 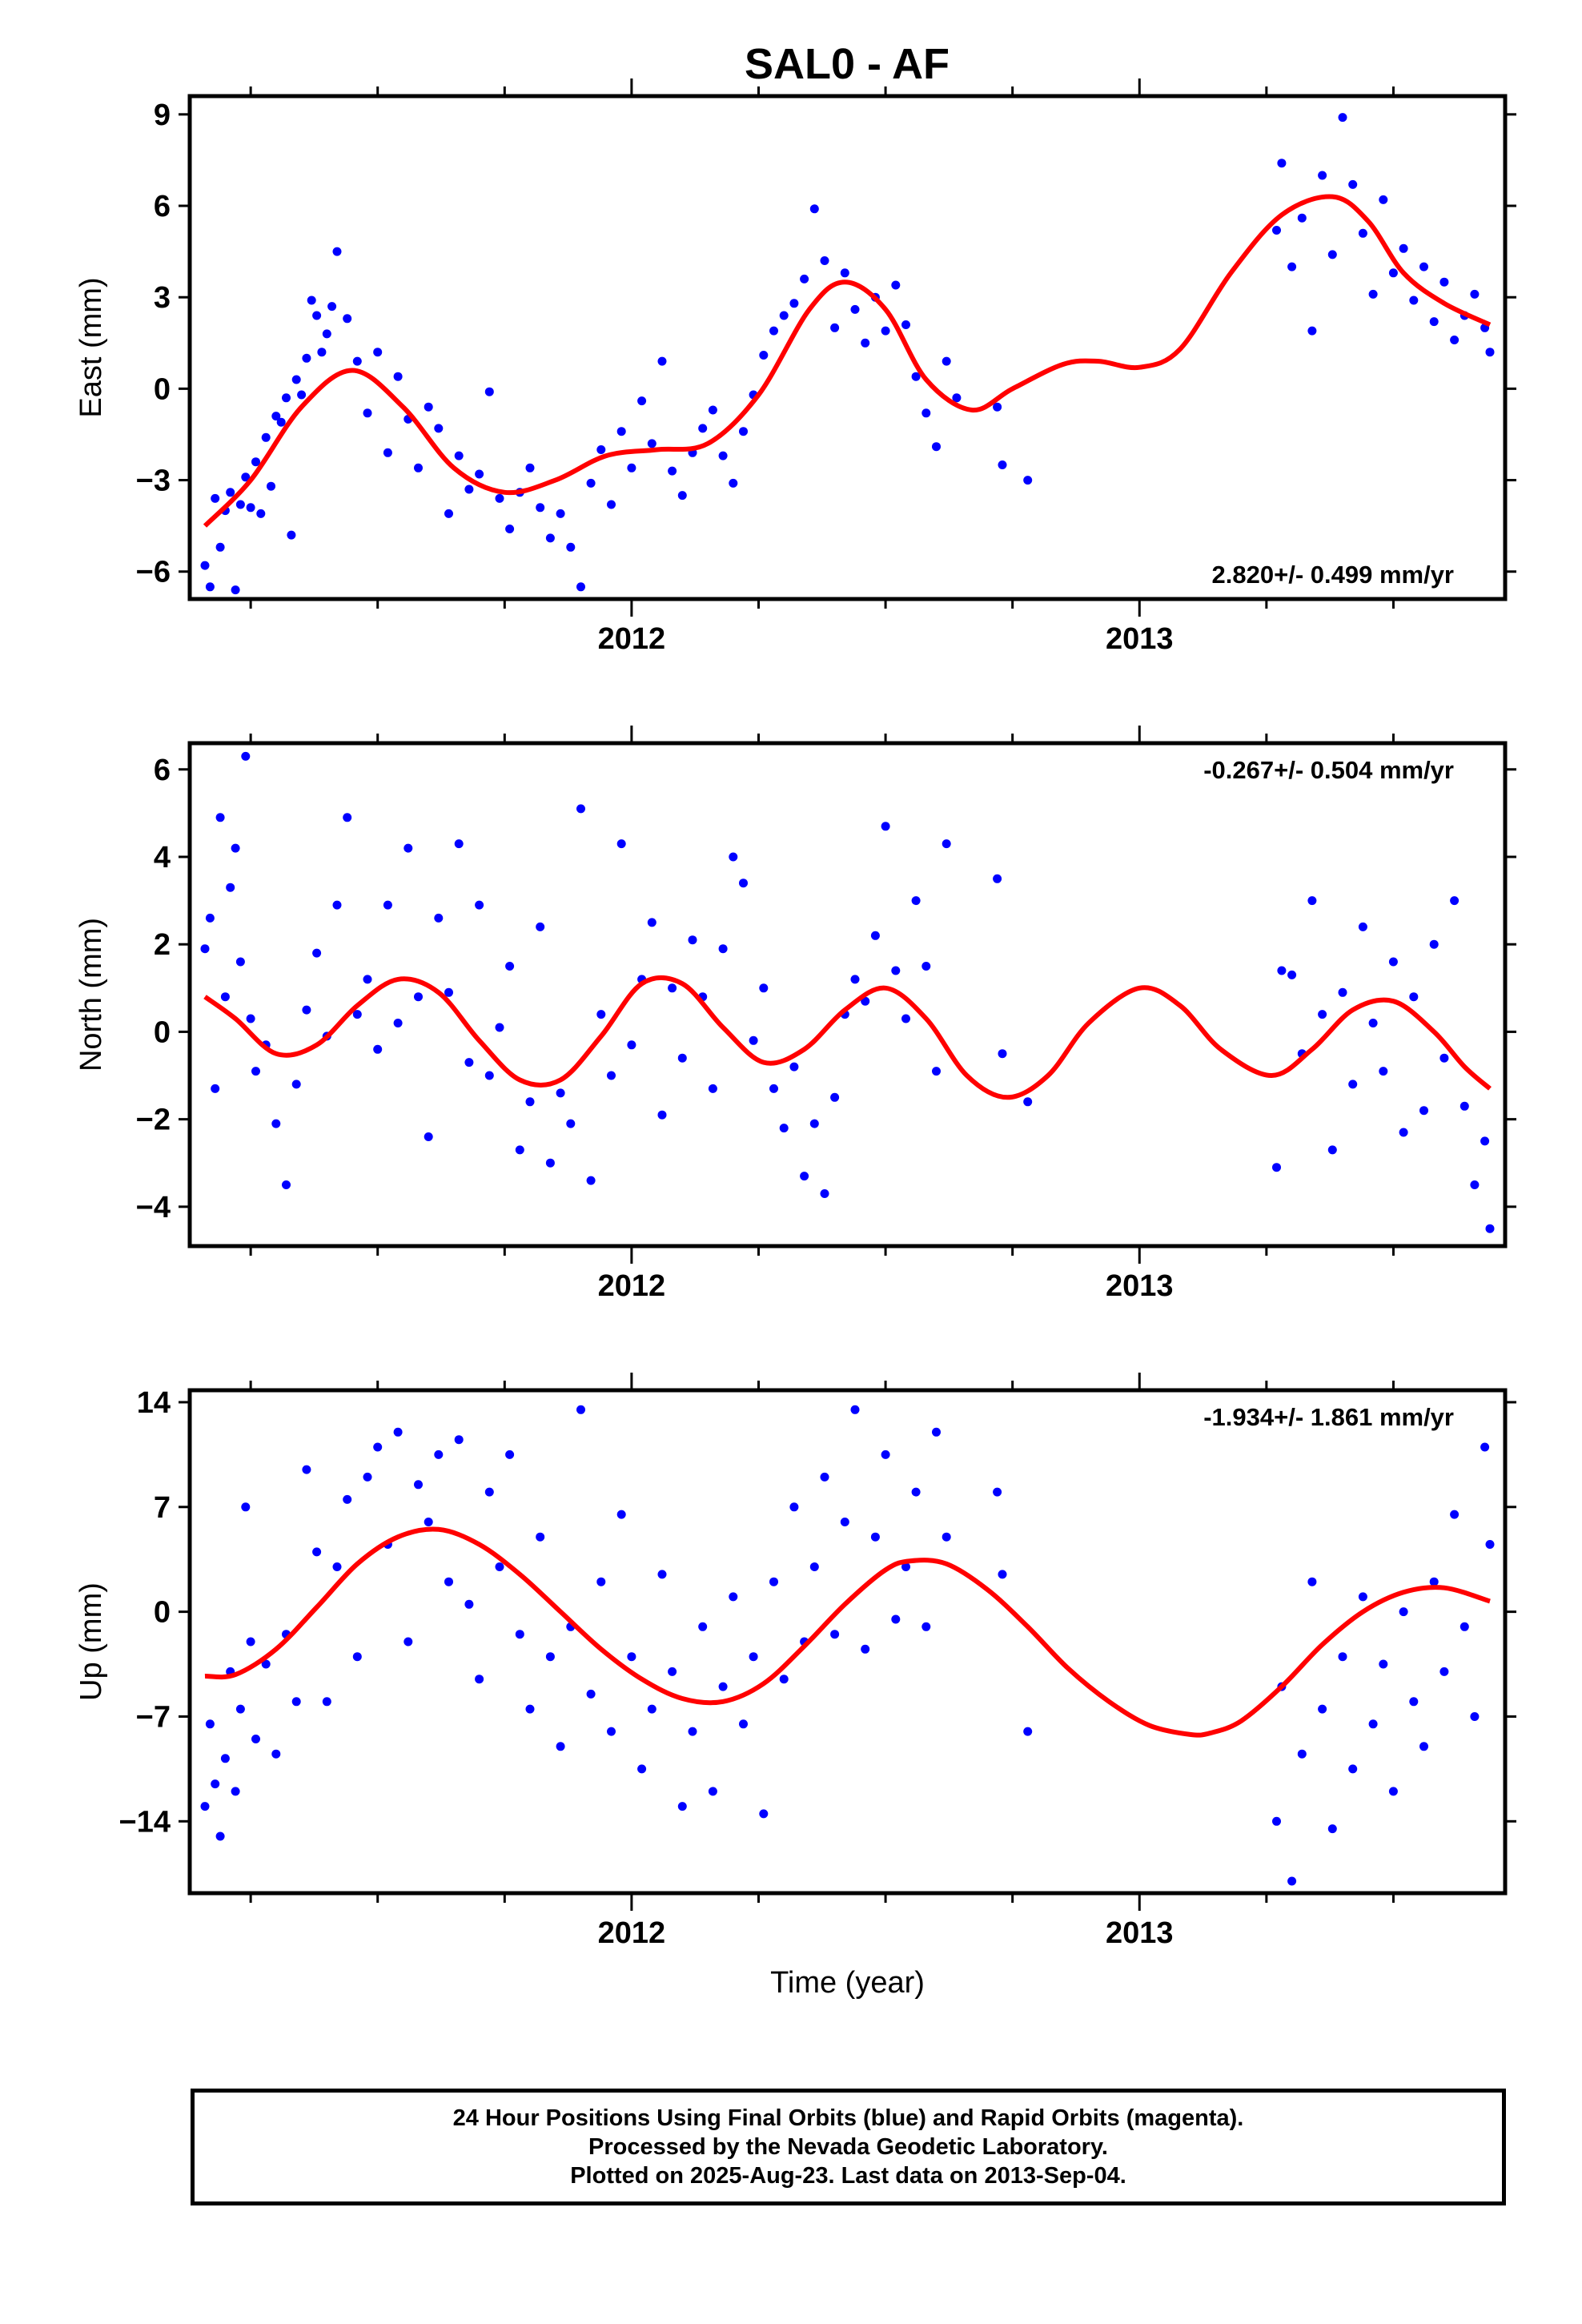 I want to click on x-tick-label: 2012, so click(x=632, y=639).